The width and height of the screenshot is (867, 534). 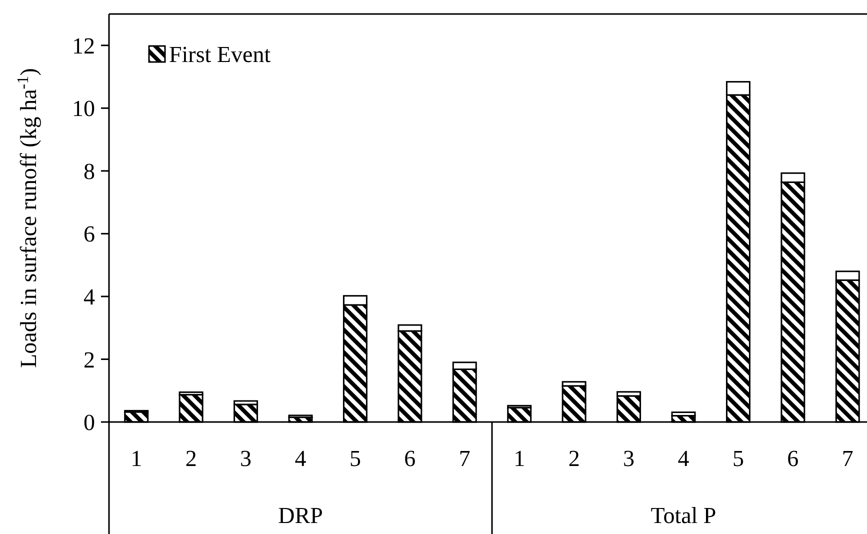 I want to click on y-tick-label: 12, so click(x=83, y=45).